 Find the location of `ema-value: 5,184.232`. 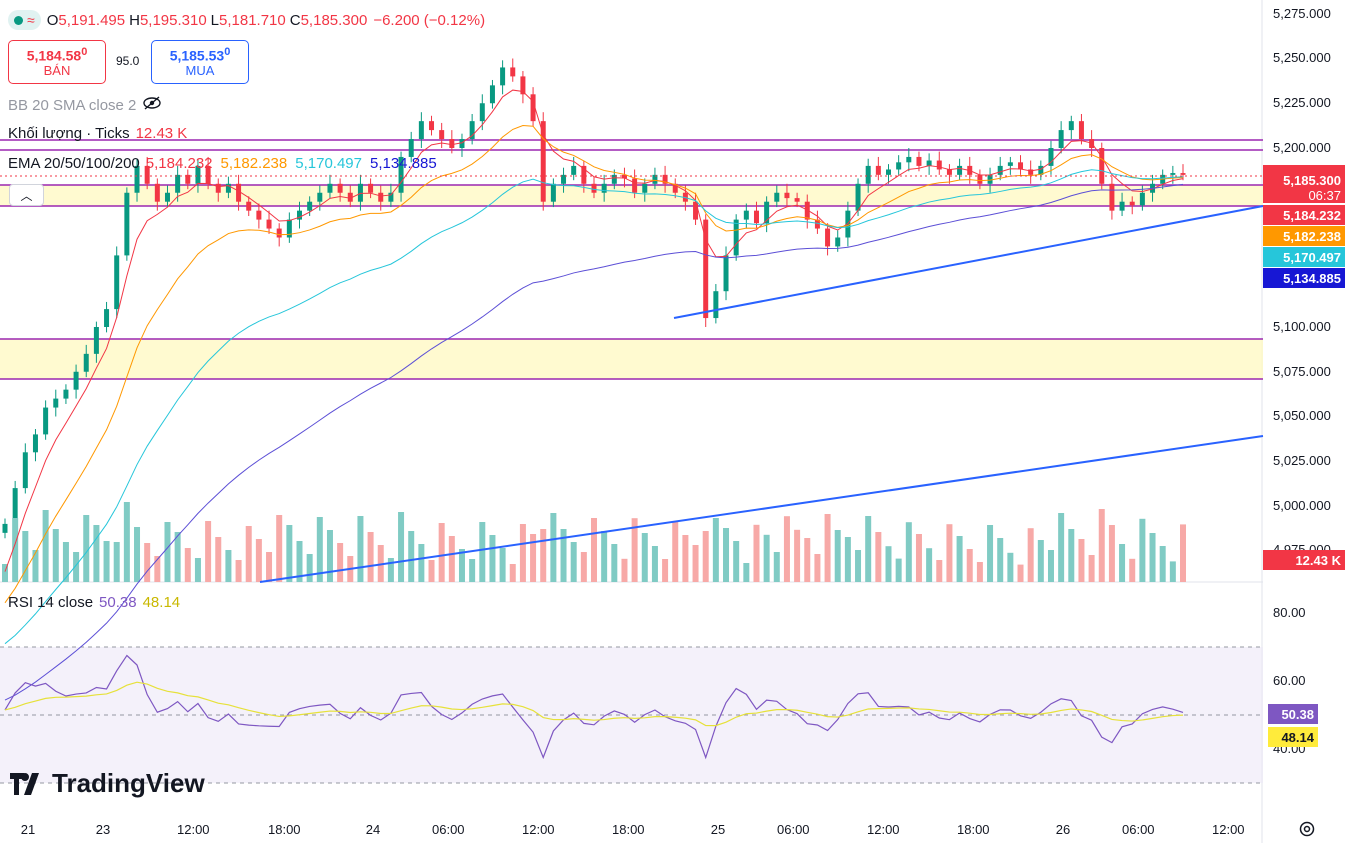

ema-value: 5,184.232 is located at coordinates (179, 163).